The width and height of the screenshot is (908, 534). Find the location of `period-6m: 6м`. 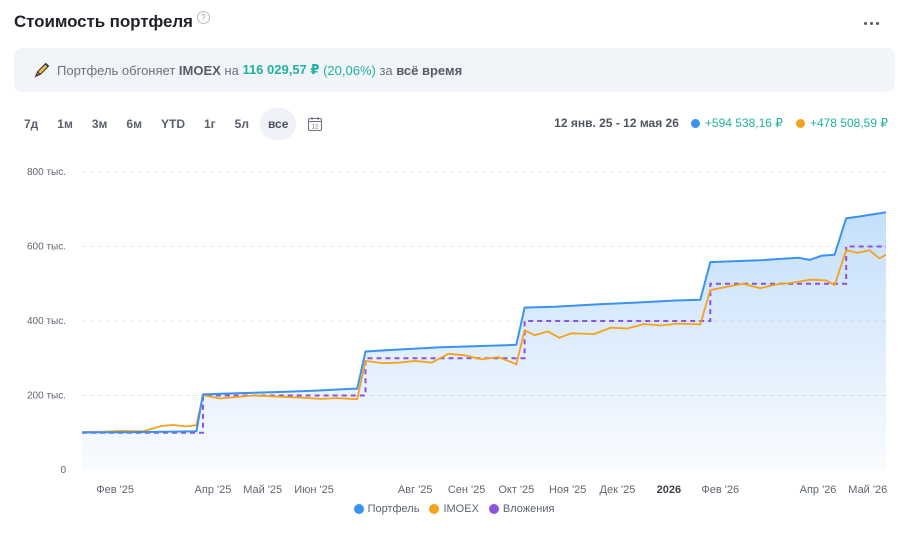

period-6m: 6м is located at coordinates (134, 124).